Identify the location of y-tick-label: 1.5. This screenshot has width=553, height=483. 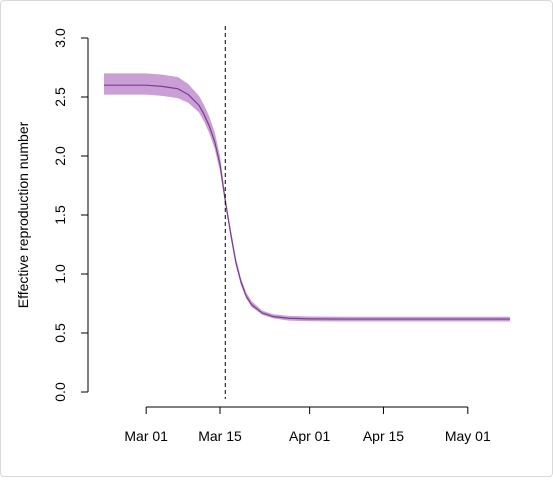
(60, 215).